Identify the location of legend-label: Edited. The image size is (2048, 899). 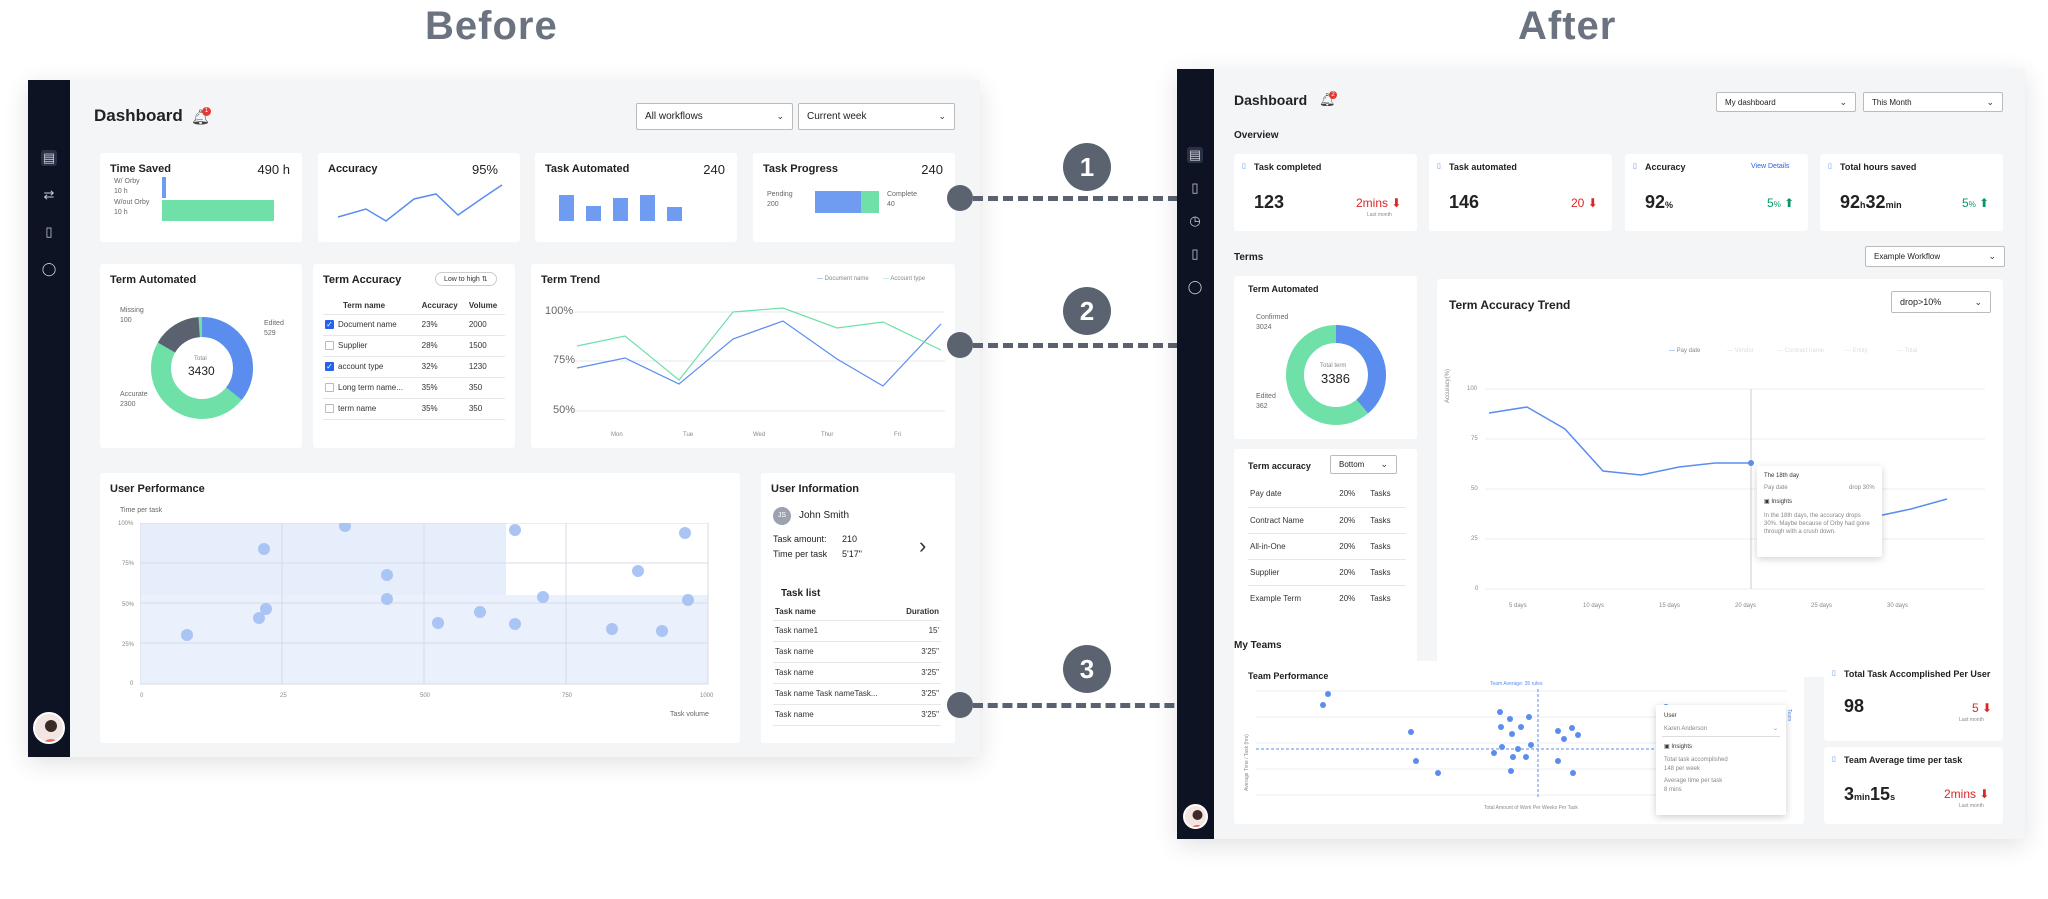
(274, 323).